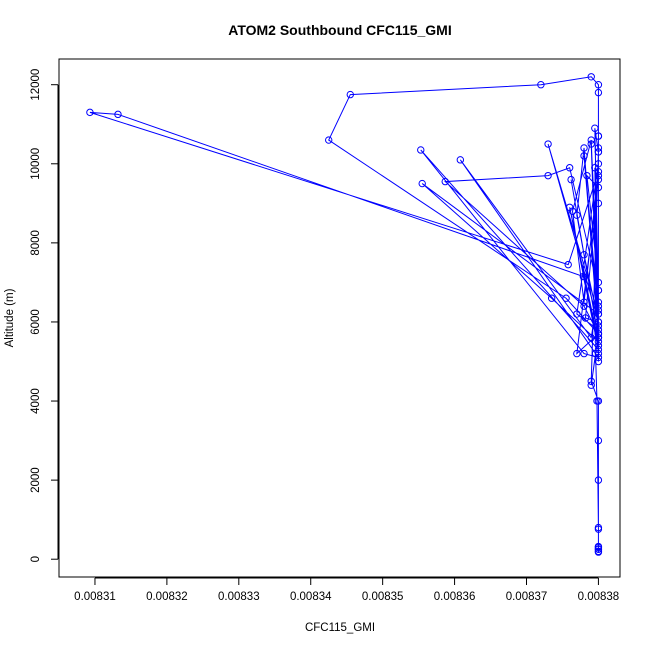 The height and width of the screenshot is (650, 650). Describe the element at coordinates (340, 628) in the screenshot. I see `x-axis-label: CFC115_GMI` at that location.